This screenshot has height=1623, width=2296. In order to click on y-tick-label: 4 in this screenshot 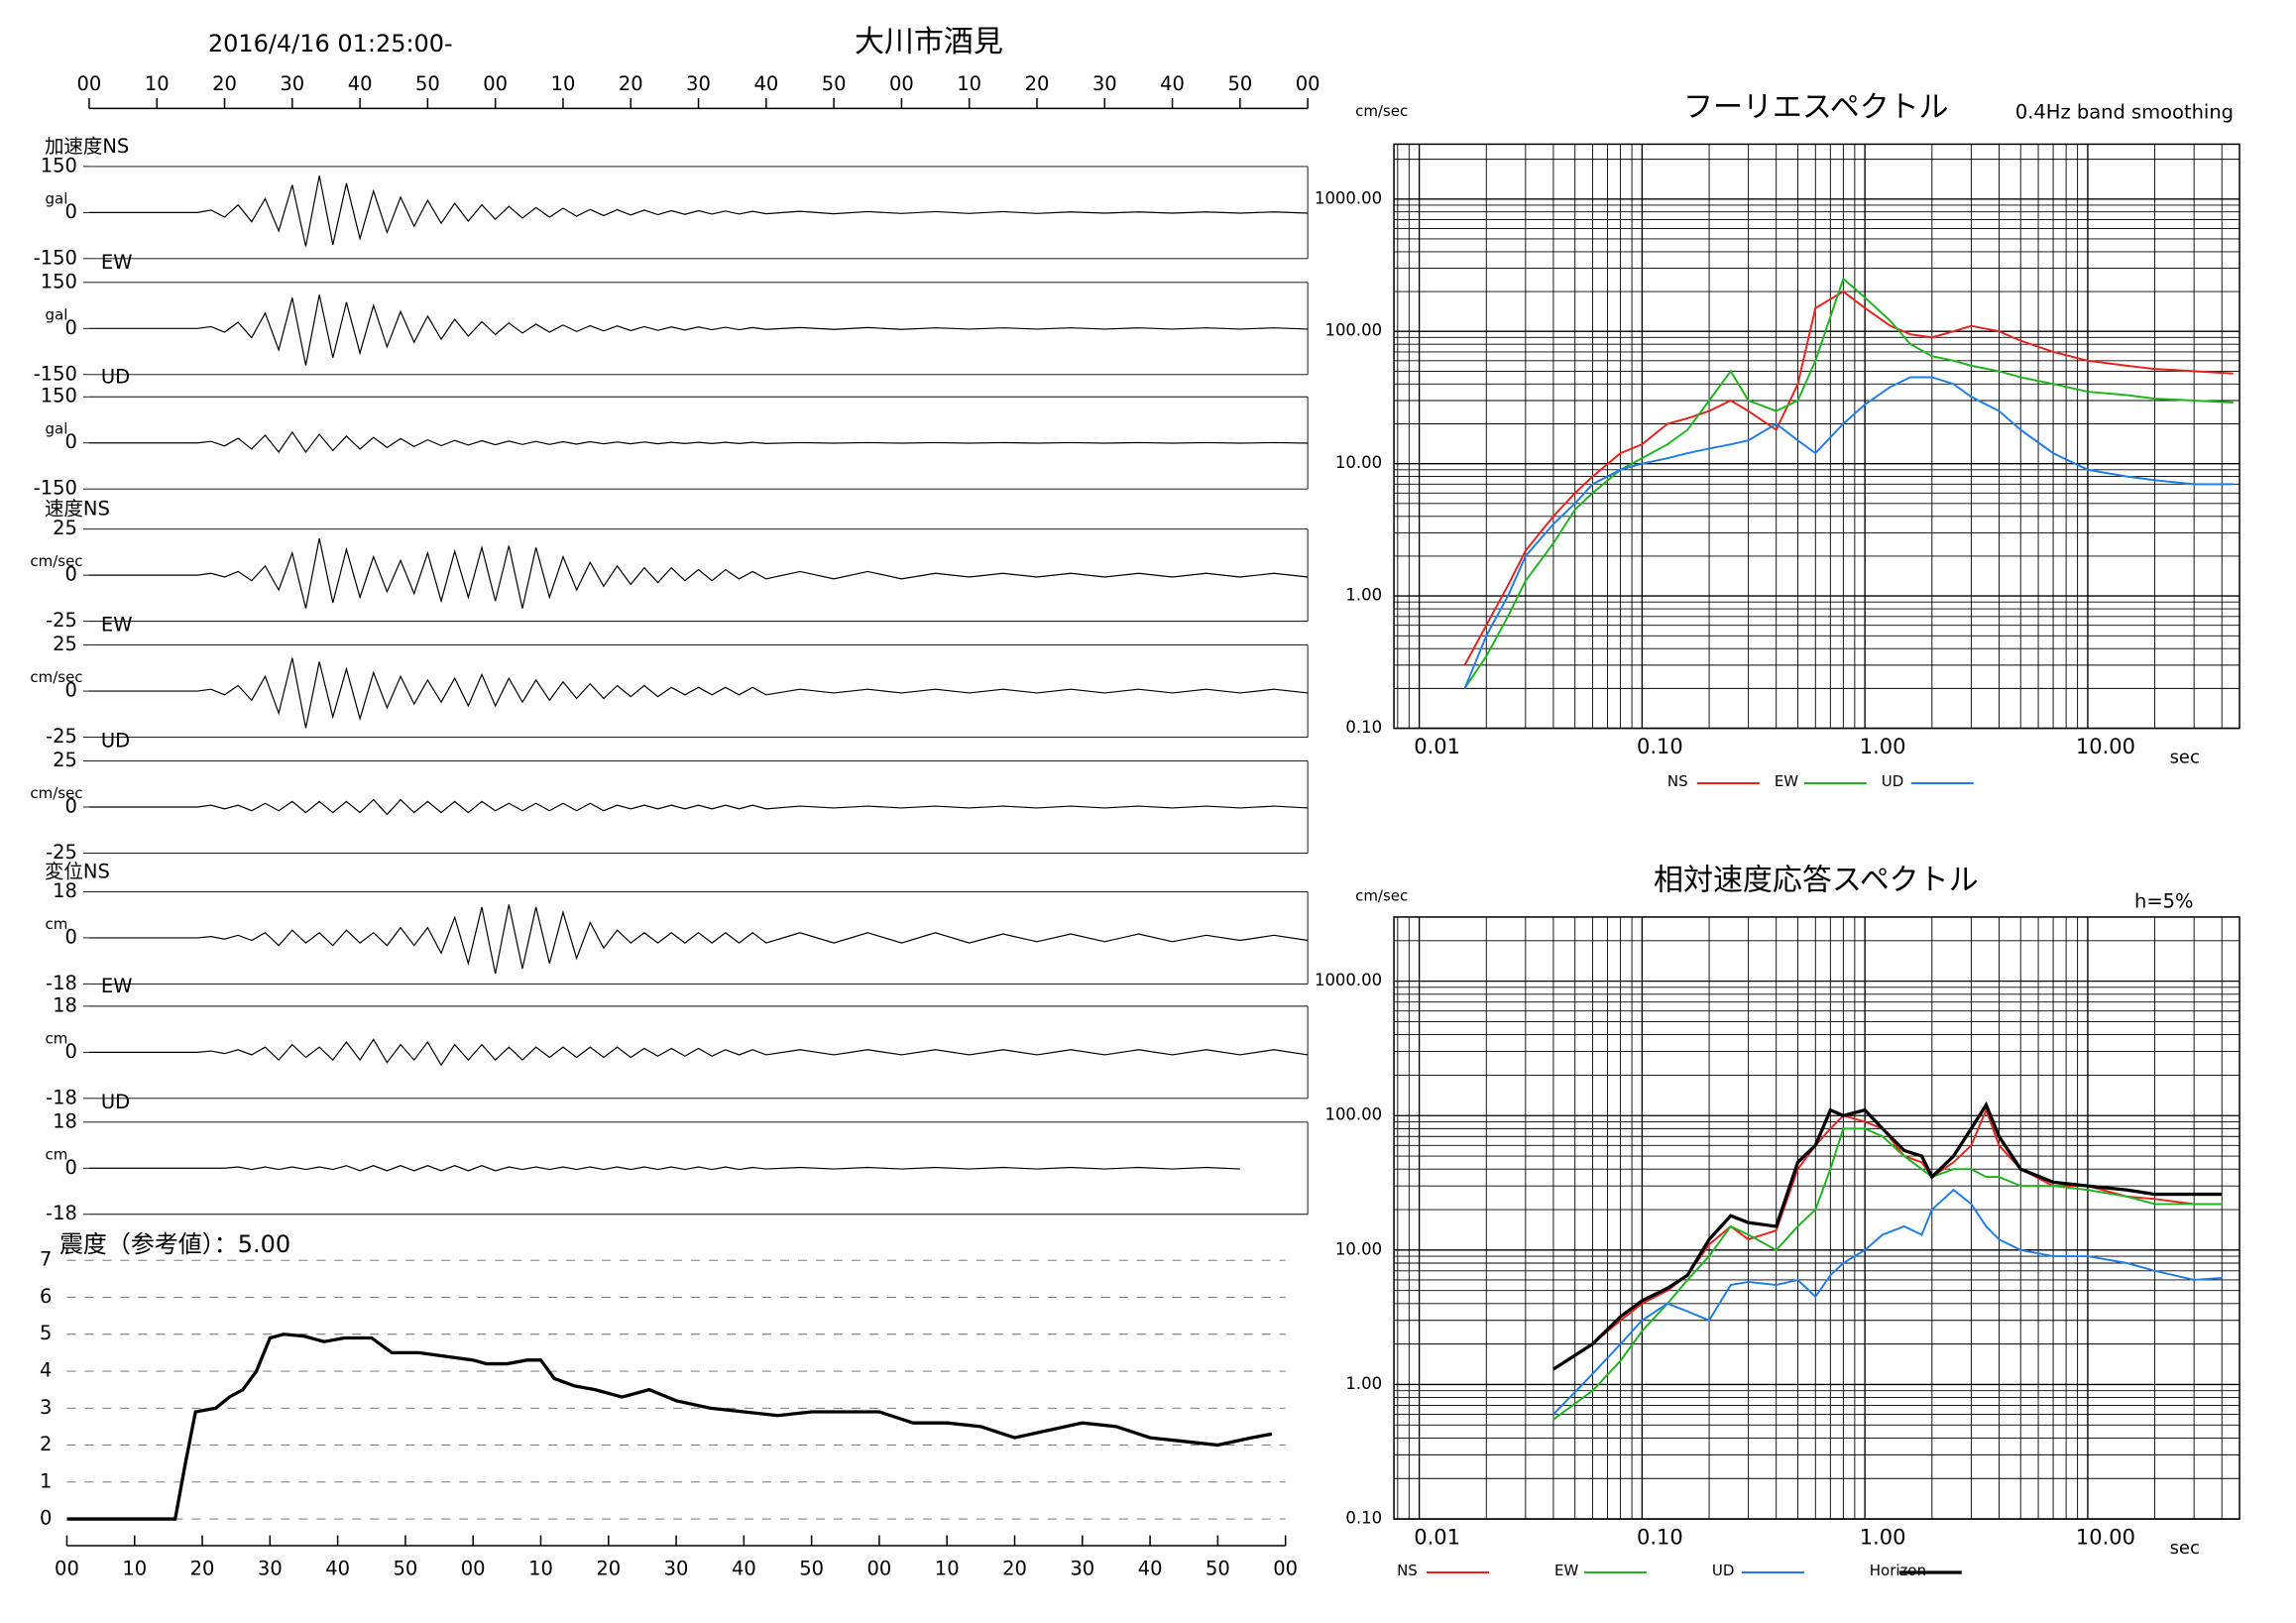, I will do `click(46, 1370)`.